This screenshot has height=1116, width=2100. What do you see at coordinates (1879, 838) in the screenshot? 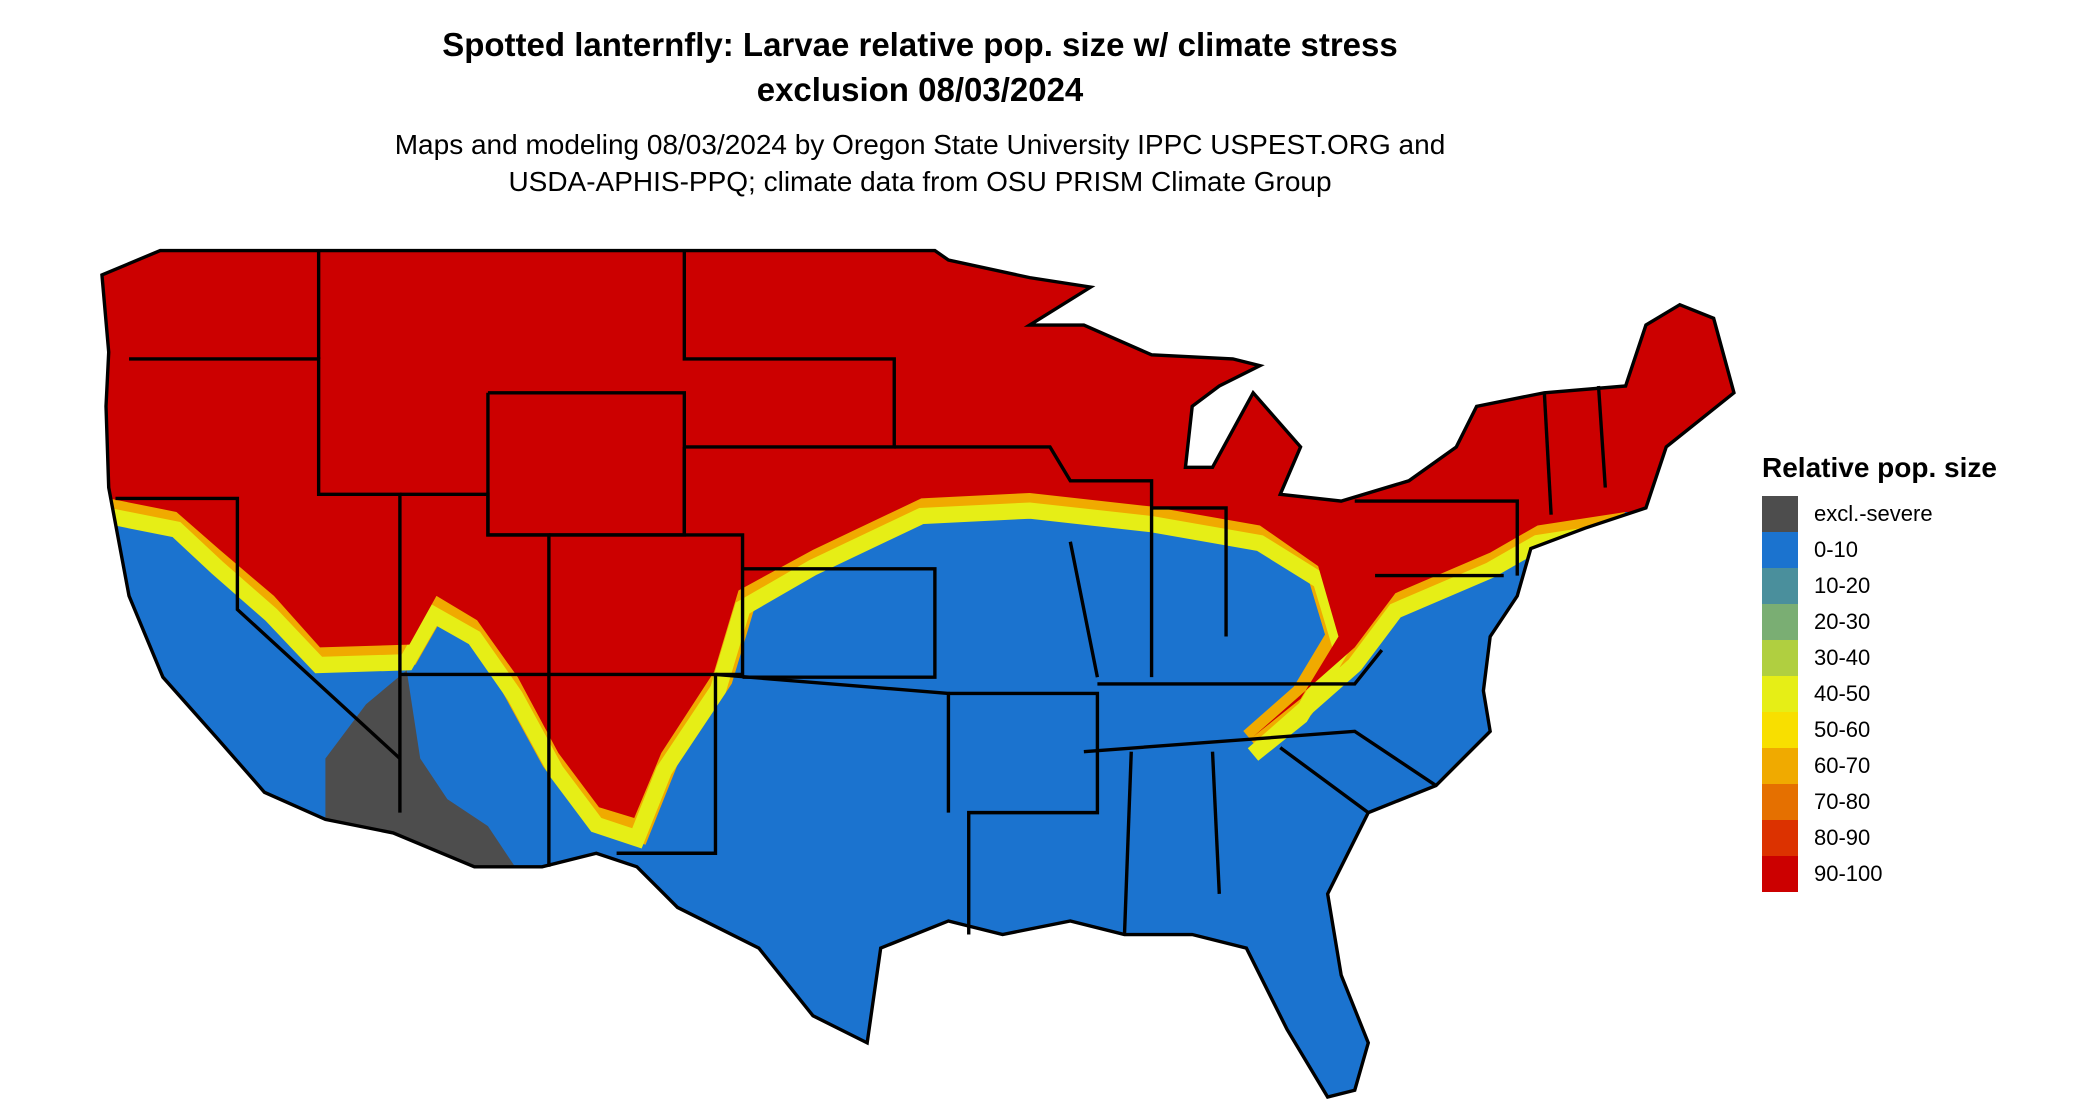
I see `legend-item: 80-90` at bounding box center [1879, 838].